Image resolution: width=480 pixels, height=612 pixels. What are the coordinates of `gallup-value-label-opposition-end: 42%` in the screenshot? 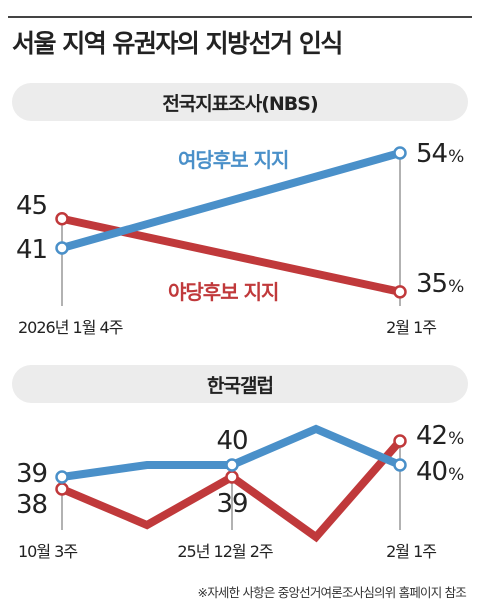 It's located at (440, 436).